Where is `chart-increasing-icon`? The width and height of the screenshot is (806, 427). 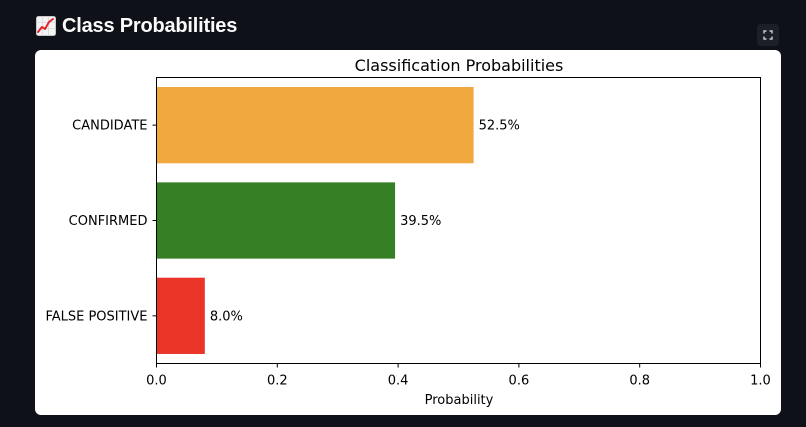
chart-increasing-icon is located at coordinates (46, 26).